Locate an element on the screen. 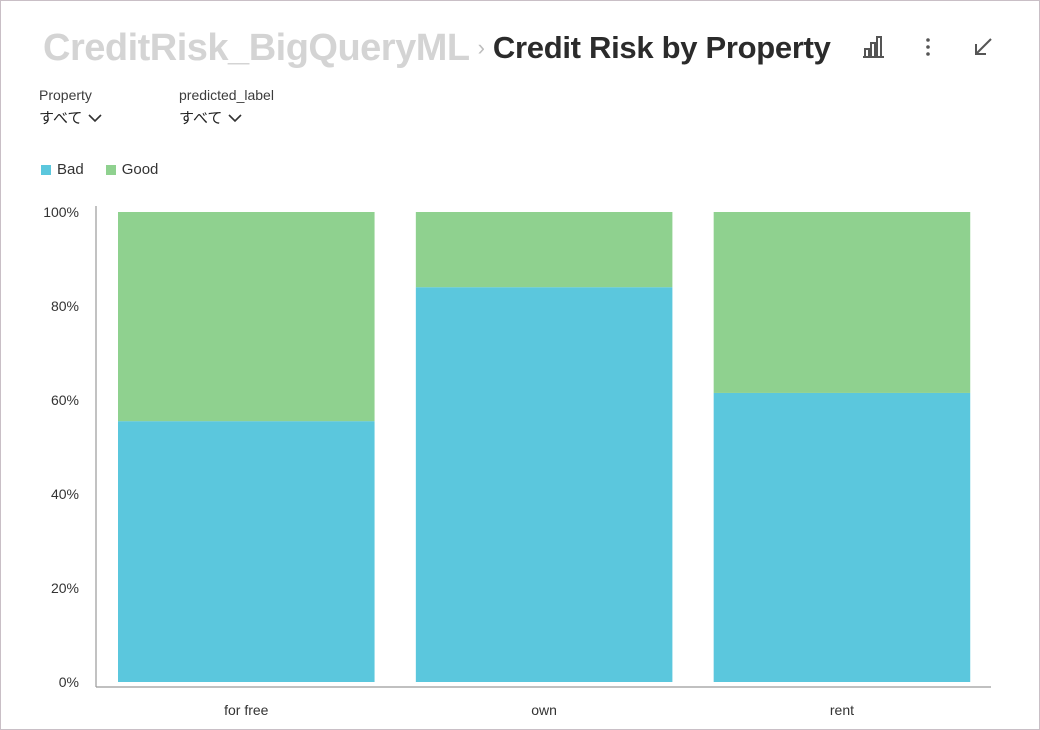 The image size is (1040, 730). y-tick-label: 20% is located at coordinates (65, 588).